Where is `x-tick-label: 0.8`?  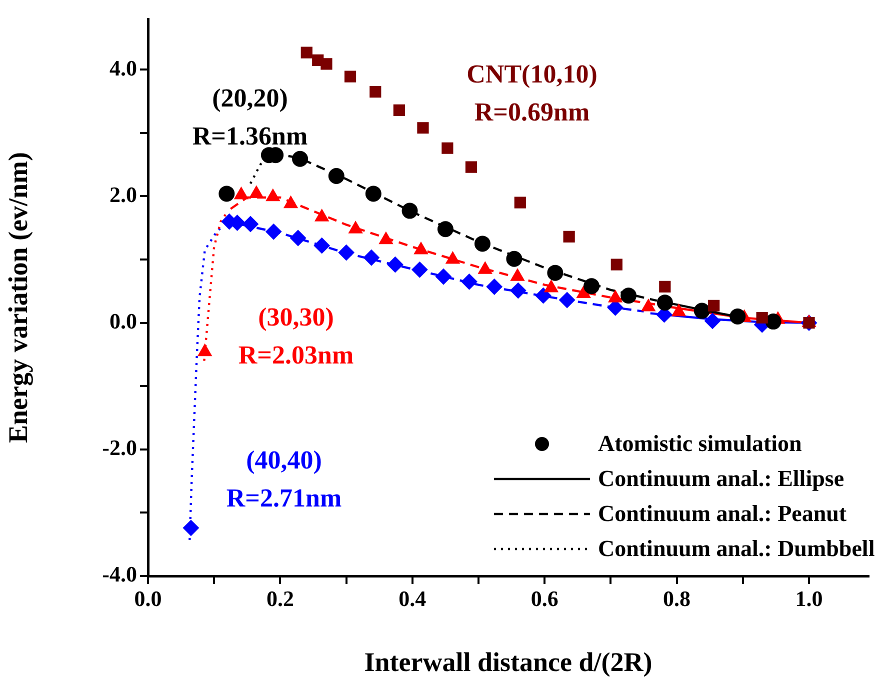
x-tick-label: 0.8 is located at coordinates (677, 598).